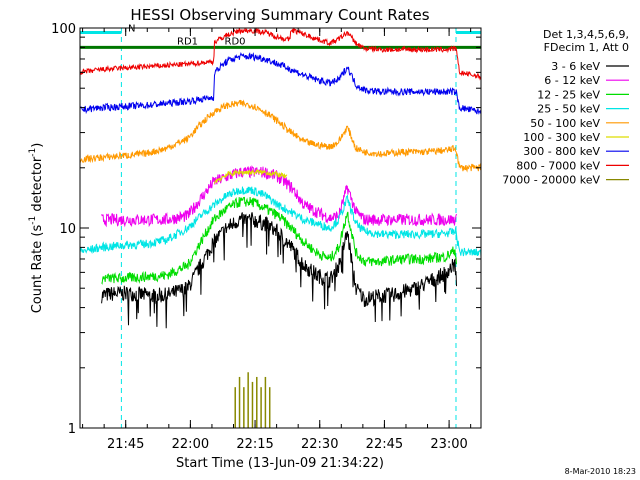 This screenshot has width=640, height=480. I want to click on legend-label: 50 - 100 keV, so click(565, 123).